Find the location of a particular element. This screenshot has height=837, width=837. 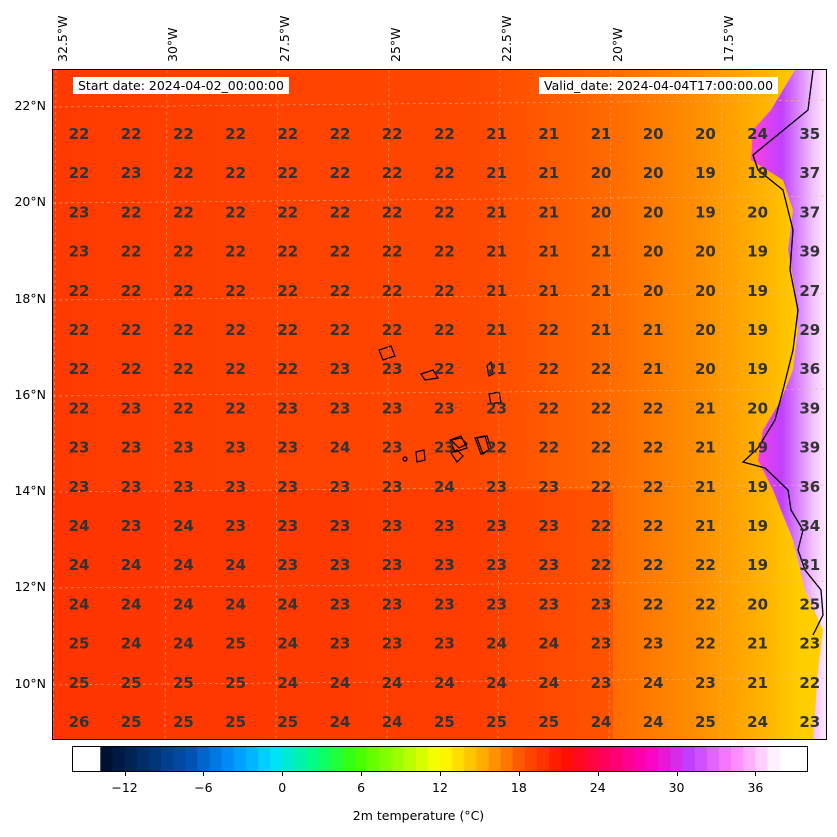

colorbar-tick-label: 18 is located at coordinates (518, 787).